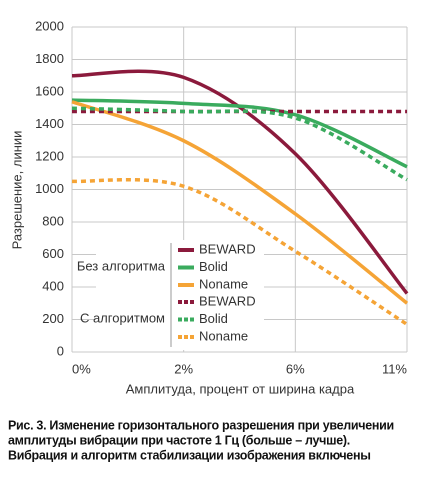  Describe the element at coordinates (53, 253) in the screenshot. I see `y-tick-label: 600` at that location.